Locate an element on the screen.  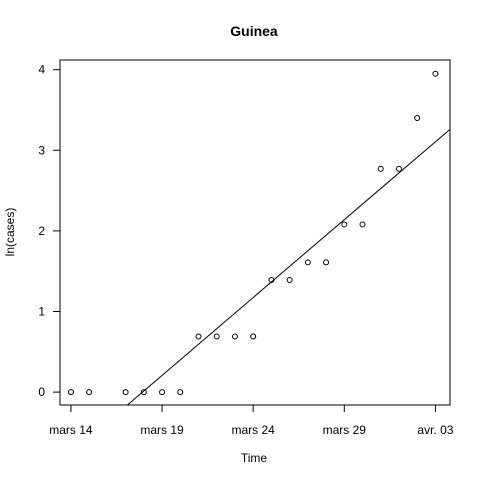
y-tick-label: 4 is located at coordinates (41, 70).